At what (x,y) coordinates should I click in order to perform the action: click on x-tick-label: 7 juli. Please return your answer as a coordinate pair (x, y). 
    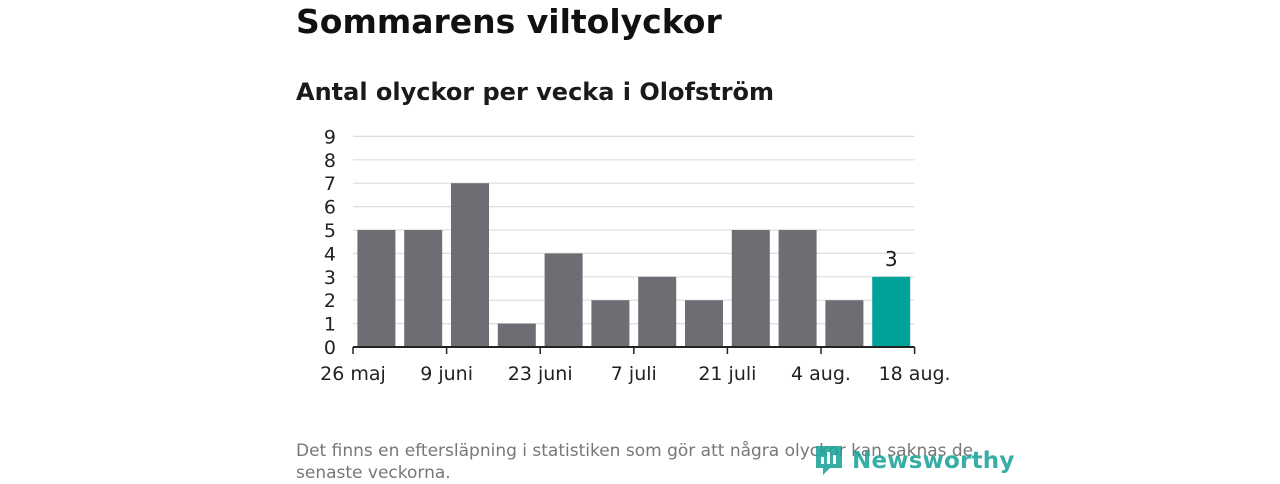
    Looking at the image, I should click on (634, 374).